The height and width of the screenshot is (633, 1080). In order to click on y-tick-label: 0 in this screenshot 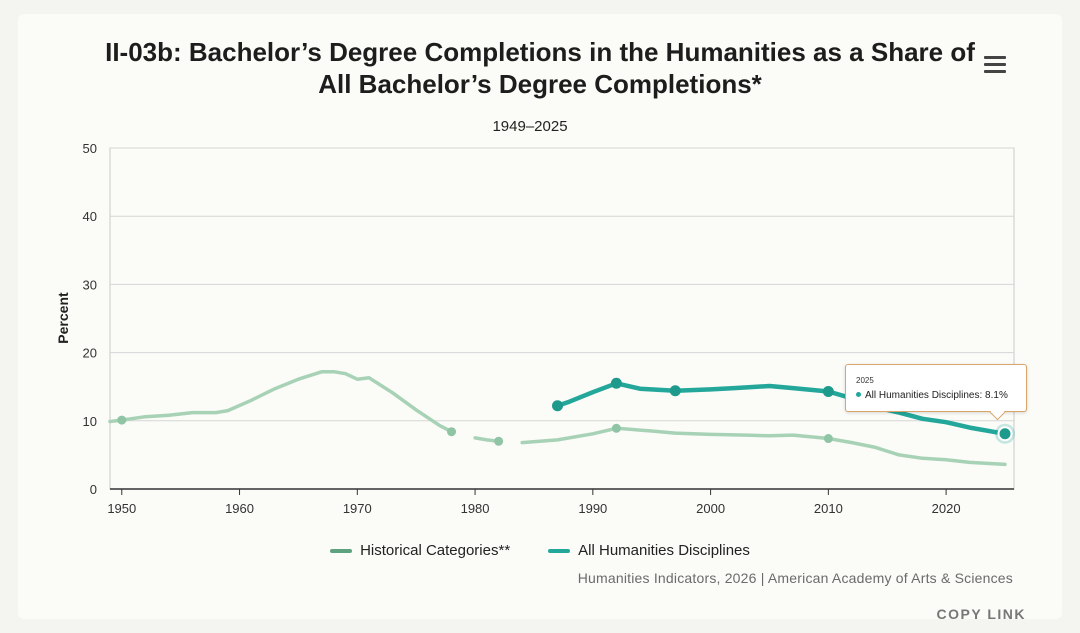, I will do `click(93, 489)`.